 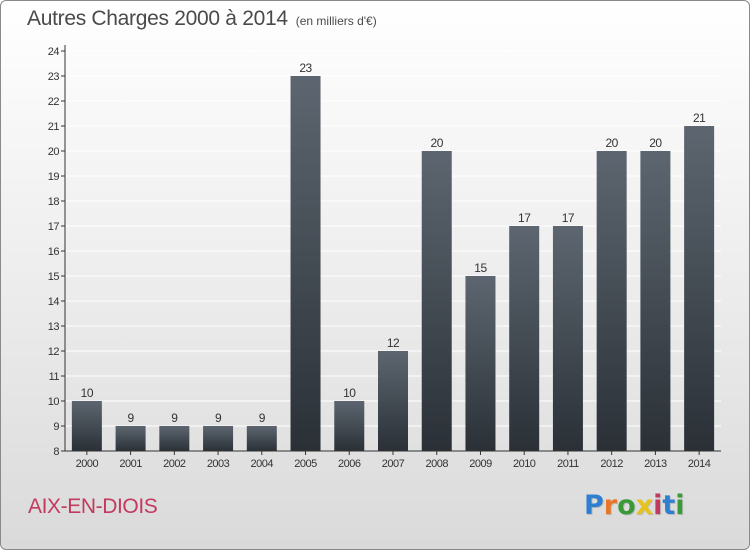 What do you see at coordinates (568, 464) in the screenshot?
I see `x-tick-label: 2011` at bounding box center [568, 464].